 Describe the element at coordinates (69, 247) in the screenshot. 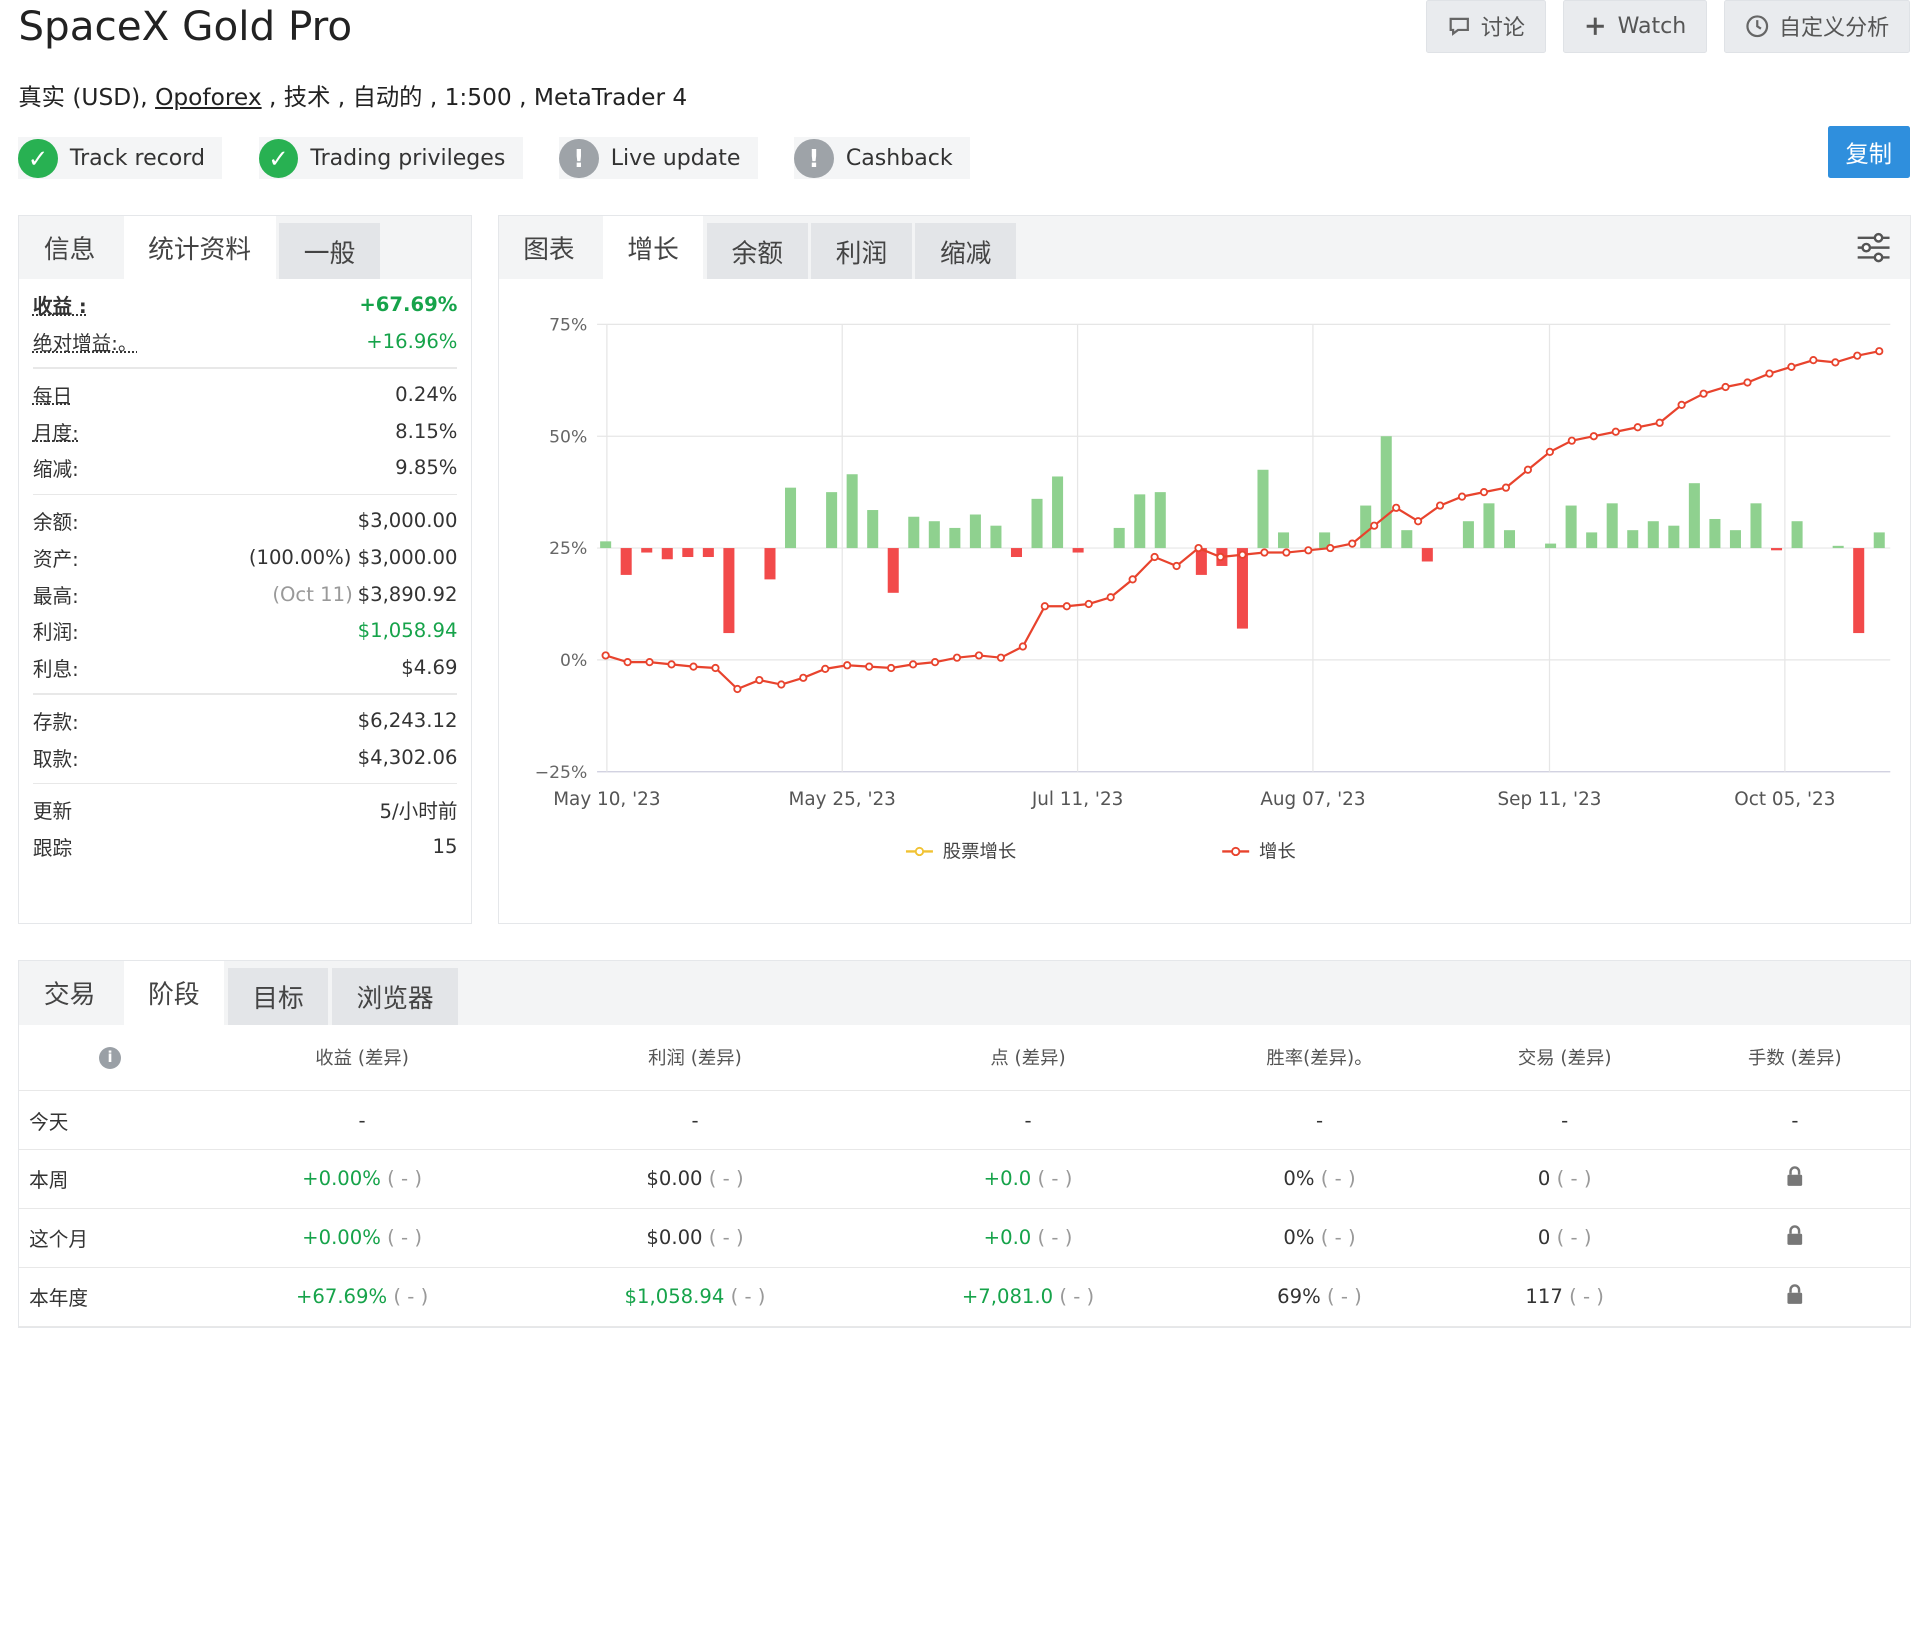

I see `tab-info: 信息` at that location.